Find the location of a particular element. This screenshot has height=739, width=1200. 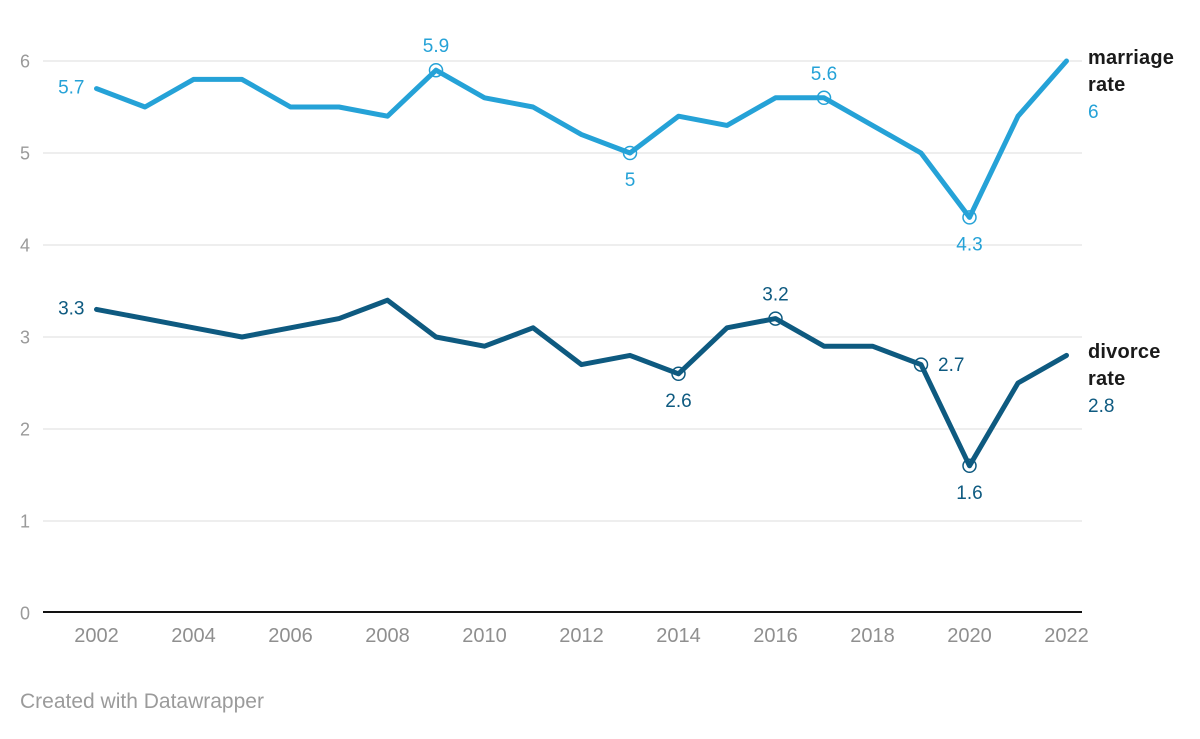

divorce-rate-value-label: 3.3 is located at coordinates (71, 308).